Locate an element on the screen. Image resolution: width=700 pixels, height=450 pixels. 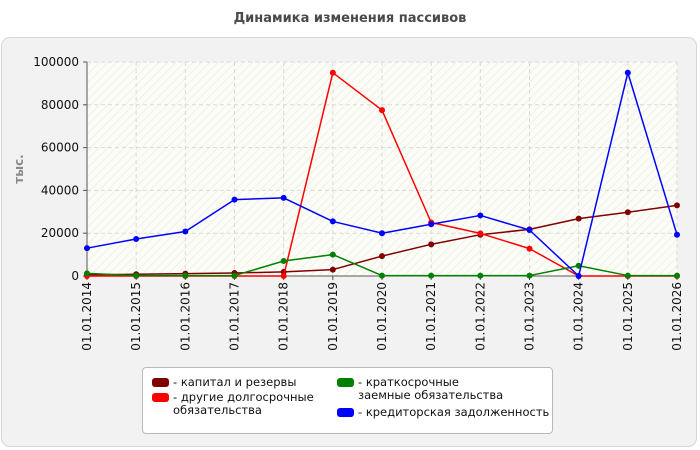
y-tick-label: 20000 is located at coordinates (60, 233).